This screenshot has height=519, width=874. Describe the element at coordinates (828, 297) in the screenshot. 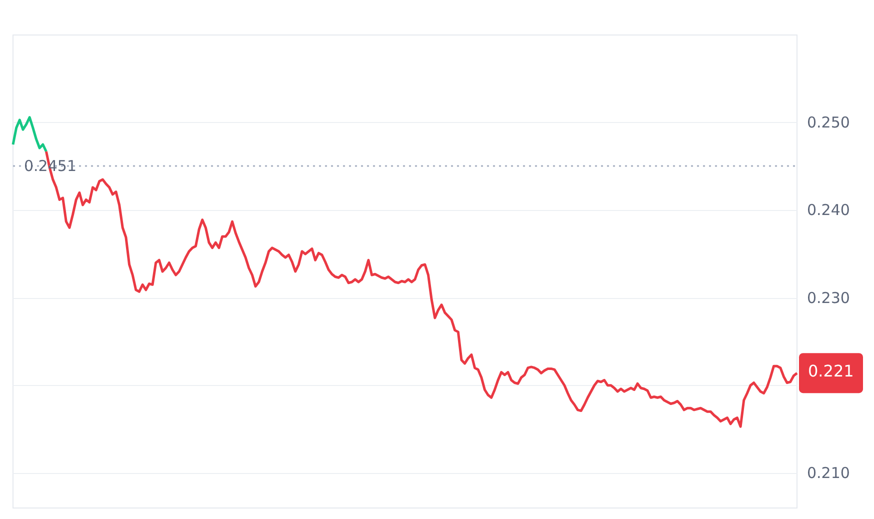

I see `y-tick-label: 0.230` at that location.